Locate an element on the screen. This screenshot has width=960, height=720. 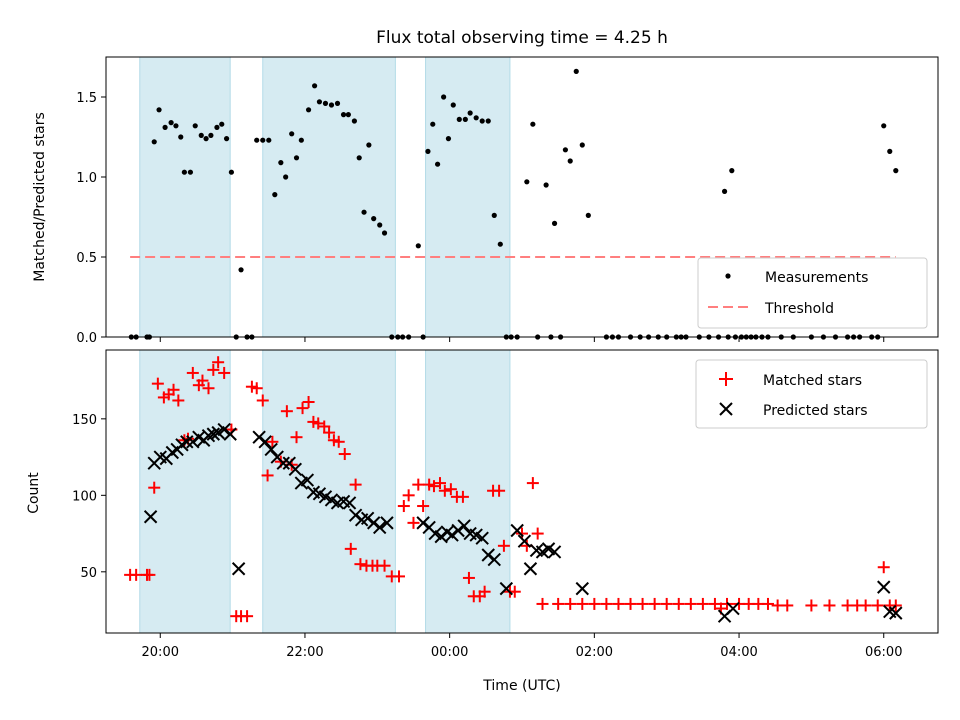
legend-marker-measurements is located at coordinates (728, 276).